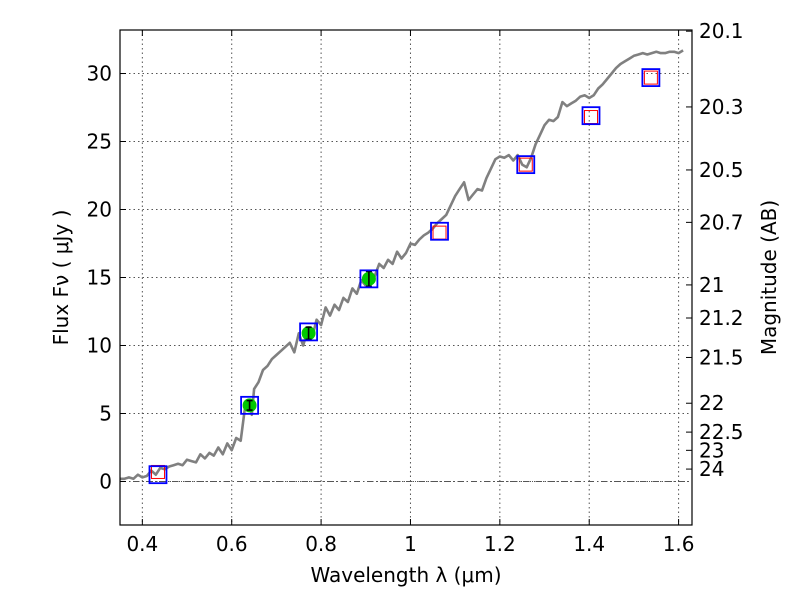 This screenshot has width=800, height=600. I want to click on magnitude-tick-label: 22, so click(711, 403).